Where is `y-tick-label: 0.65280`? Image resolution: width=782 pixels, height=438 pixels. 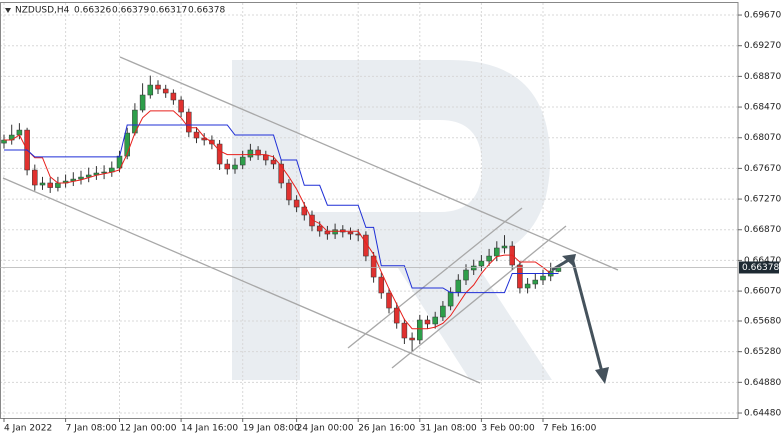 y-tick-label: 0.65280 is located at coordinates (762, 352).